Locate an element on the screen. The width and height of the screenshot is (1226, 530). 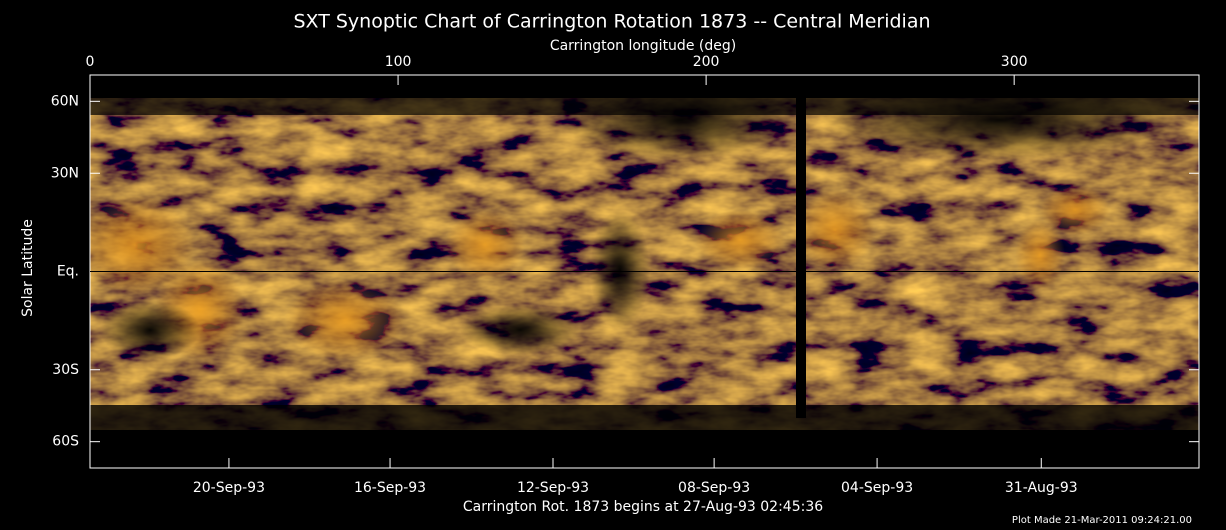
x2-tick-label: 31-Aug-93 is located at coordinates (1041, 488).